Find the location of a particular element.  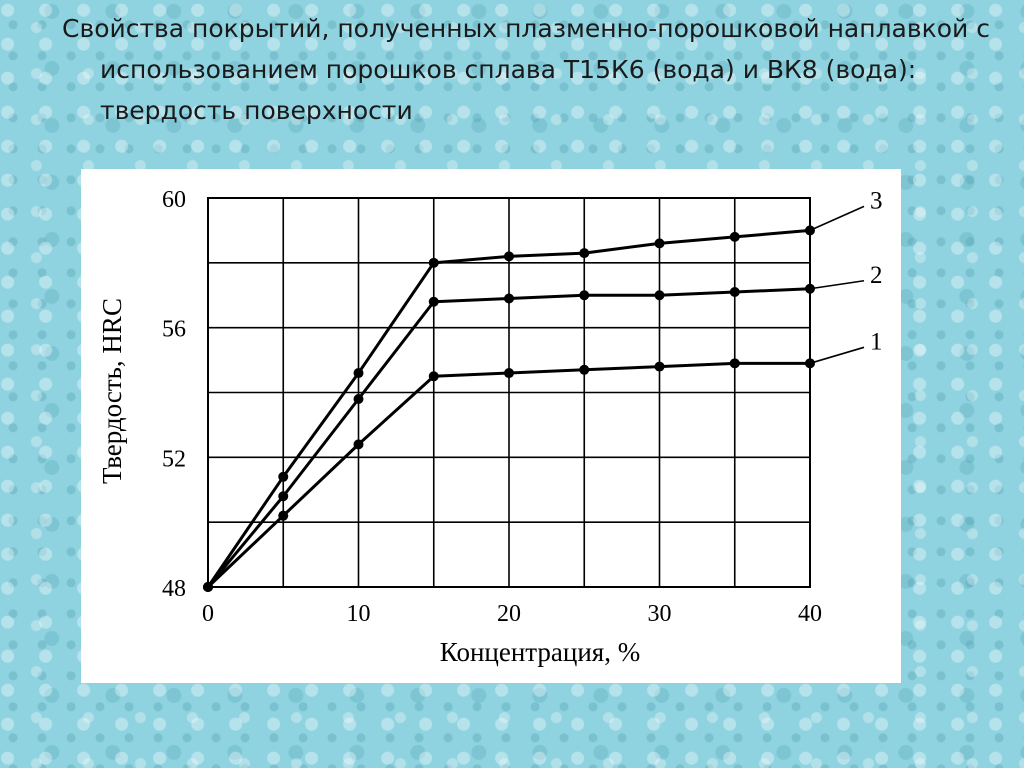

y-tick-label: 48 is located at coordinates (174, 589).